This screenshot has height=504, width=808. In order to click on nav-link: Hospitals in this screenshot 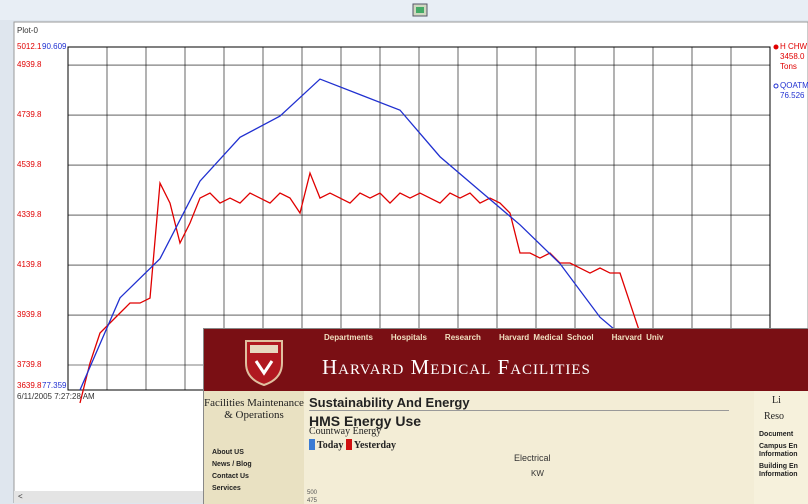, I will do `click(408, 337)`.